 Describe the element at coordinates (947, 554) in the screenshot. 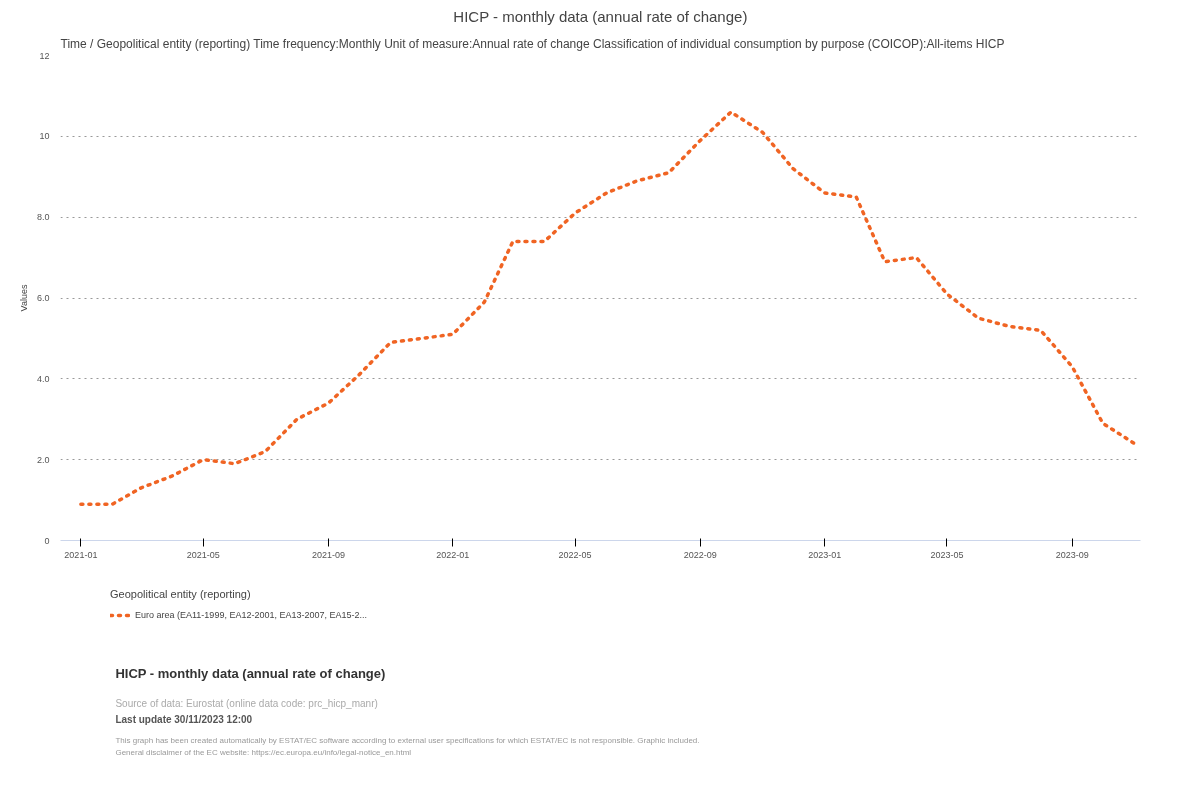

I see `x-tick-label: 2023-05` at that location.